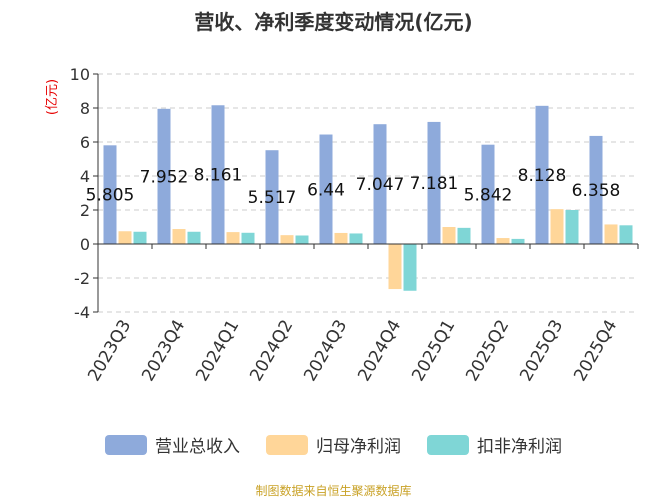 This screenshot has height=500, width=667. Describe the element at coordinates (52, 97) in the screenshot. I see `y-axis-label: (亿元)` at that location.